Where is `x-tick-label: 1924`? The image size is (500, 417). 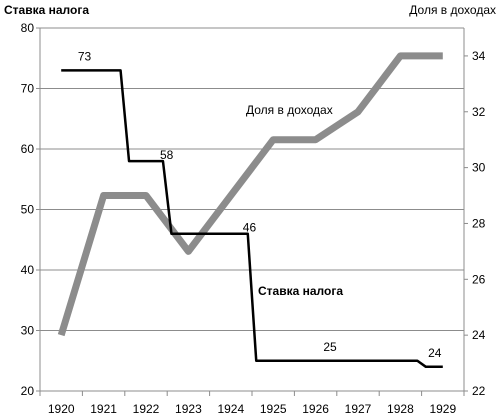
x-tick-label: 1924 is located at coordinates (230, 409).